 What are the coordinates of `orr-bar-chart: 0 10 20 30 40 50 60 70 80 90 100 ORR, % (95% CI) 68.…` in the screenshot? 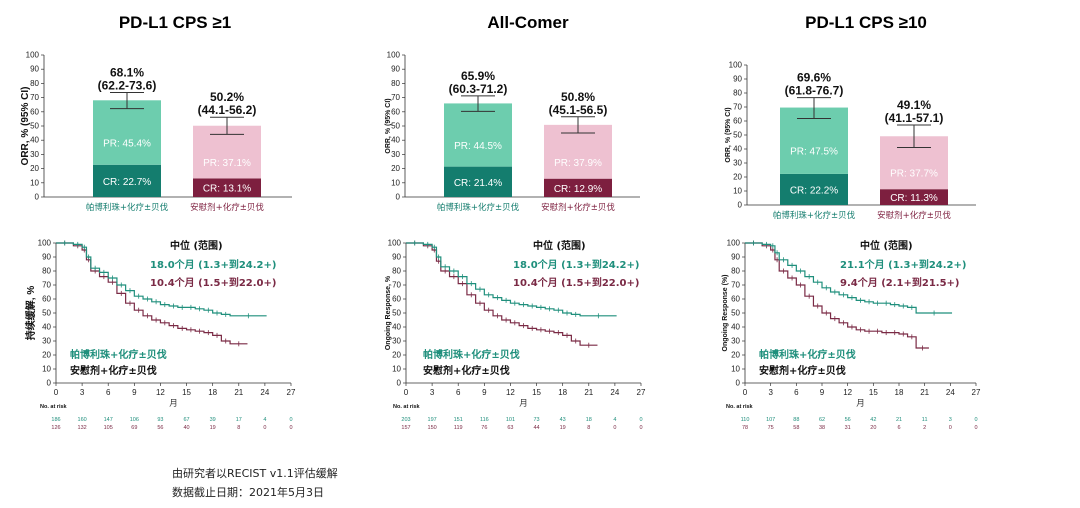 It's located at (156, 132).